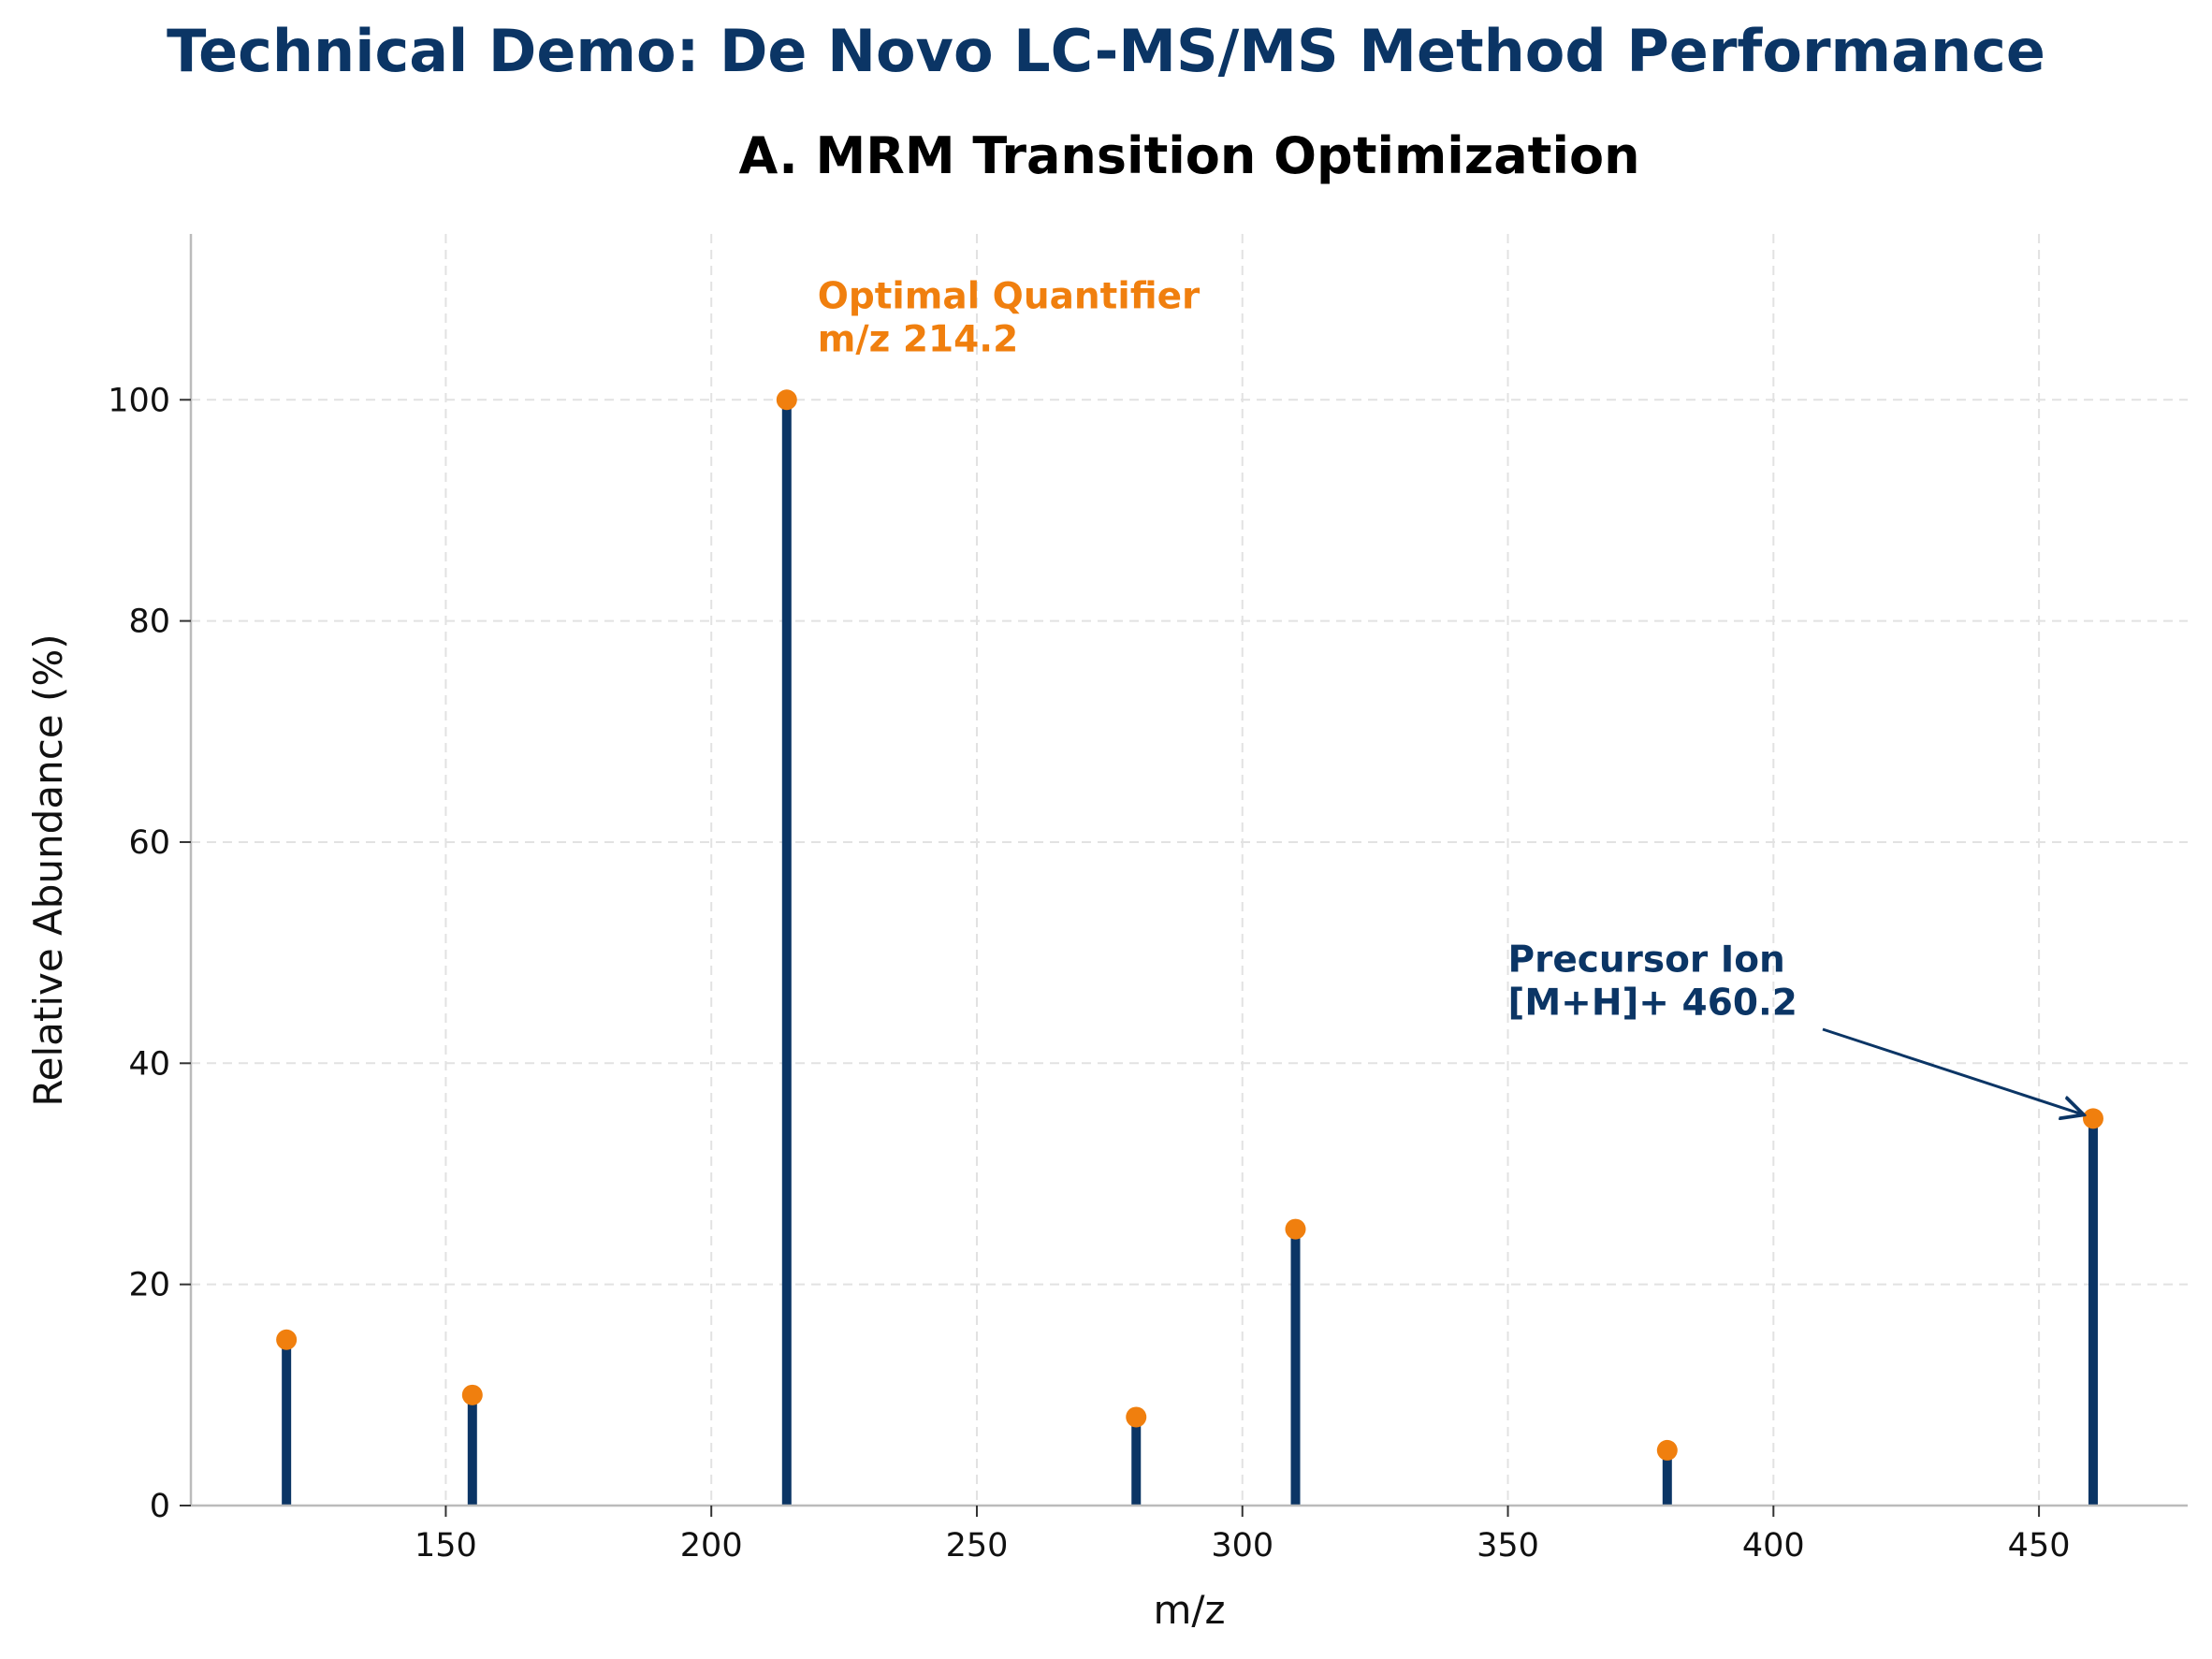 This screenshot has width=2212, height=1659. Describe the element at coordinates (1188, 155) in the screenshot. I see `chart-title: A. MRM Transition Optimization` at that location.